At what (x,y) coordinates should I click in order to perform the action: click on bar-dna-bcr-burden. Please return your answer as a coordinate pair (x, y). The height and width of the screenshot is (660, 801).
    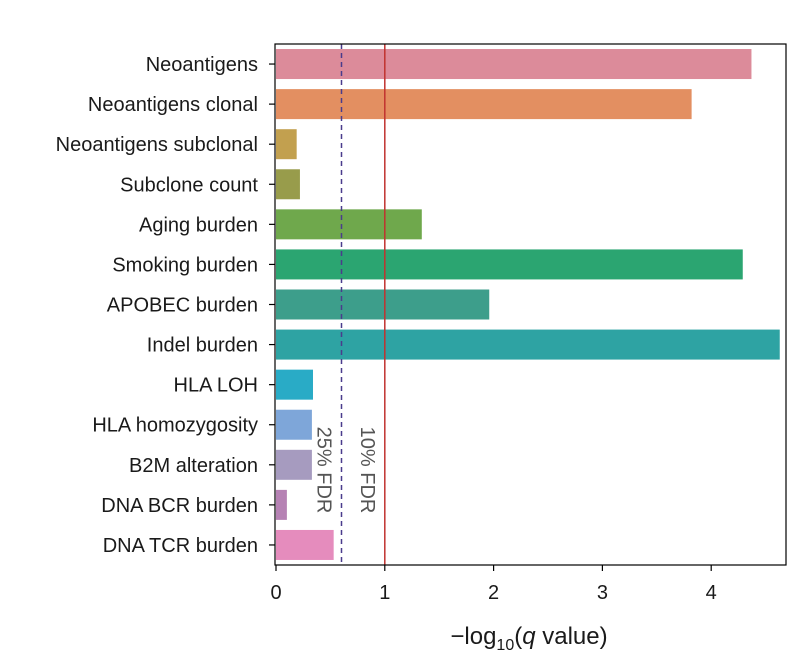
    Looking at the image, I should click on (281, 504).